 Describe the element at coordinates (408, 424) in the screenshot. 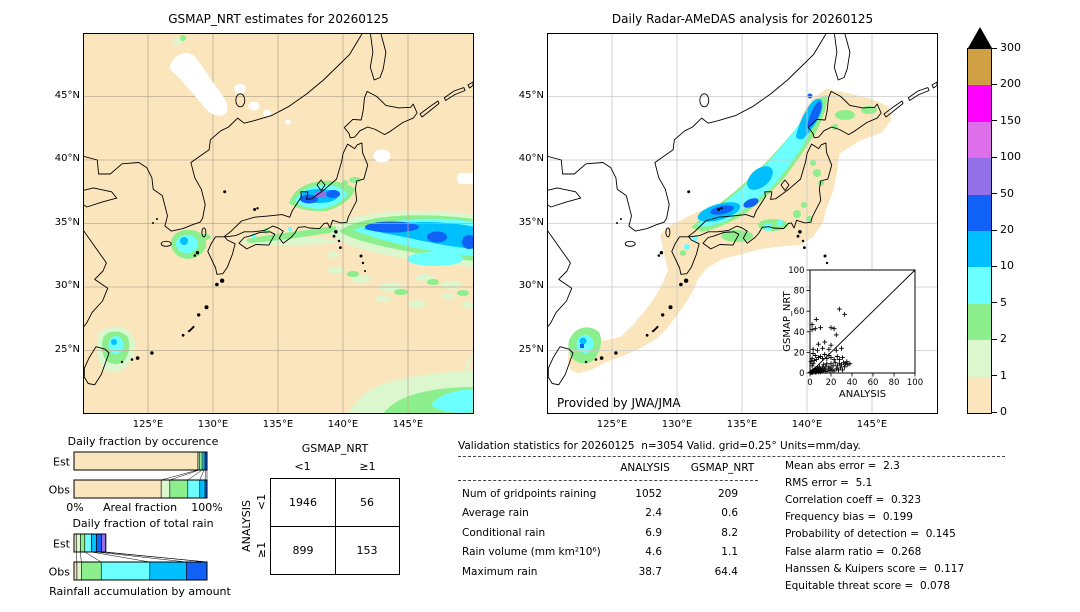

I see `lon-tick-left: 145°E` at that location.